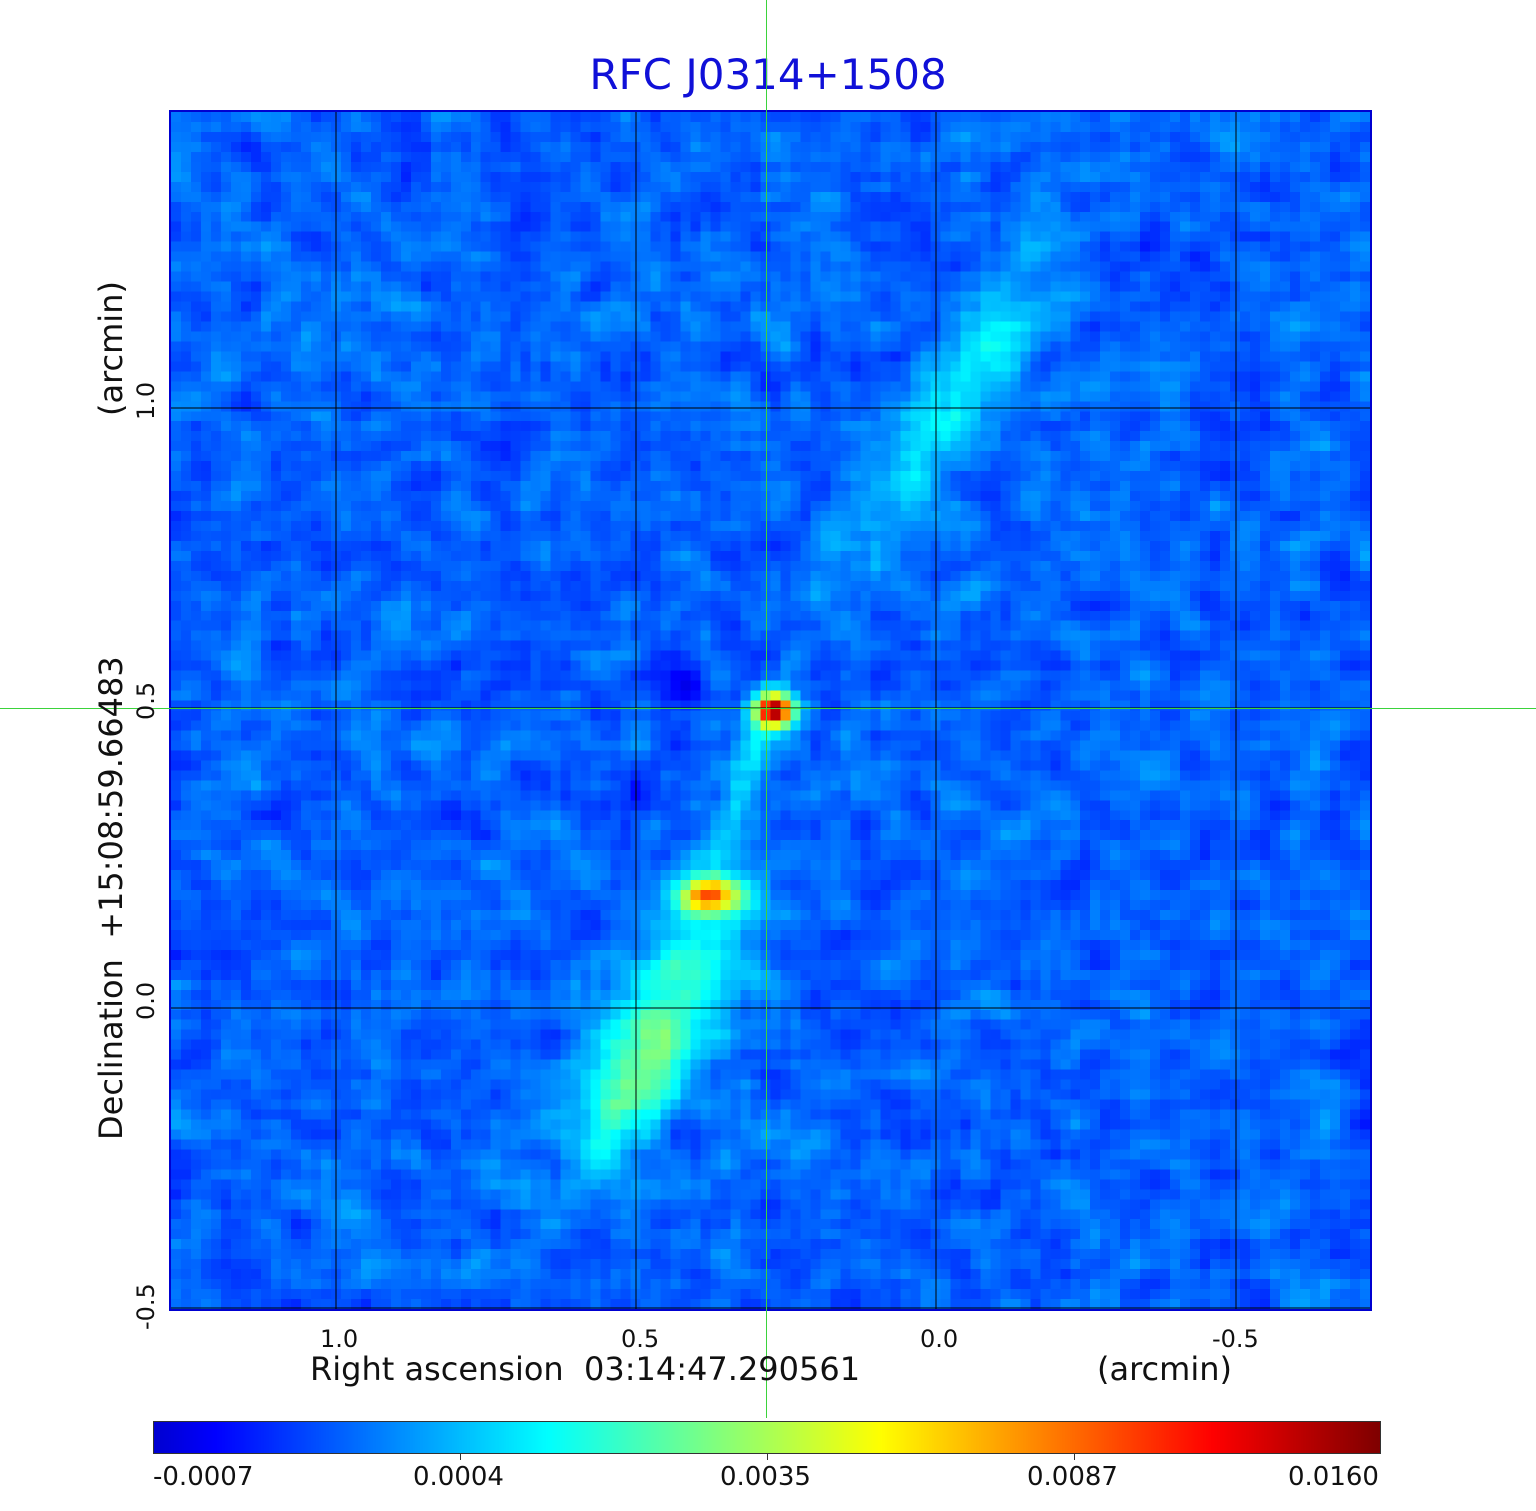  I want to click on x-axis-label: Right ascension 03:14:47.290561, so click(585, 1369).